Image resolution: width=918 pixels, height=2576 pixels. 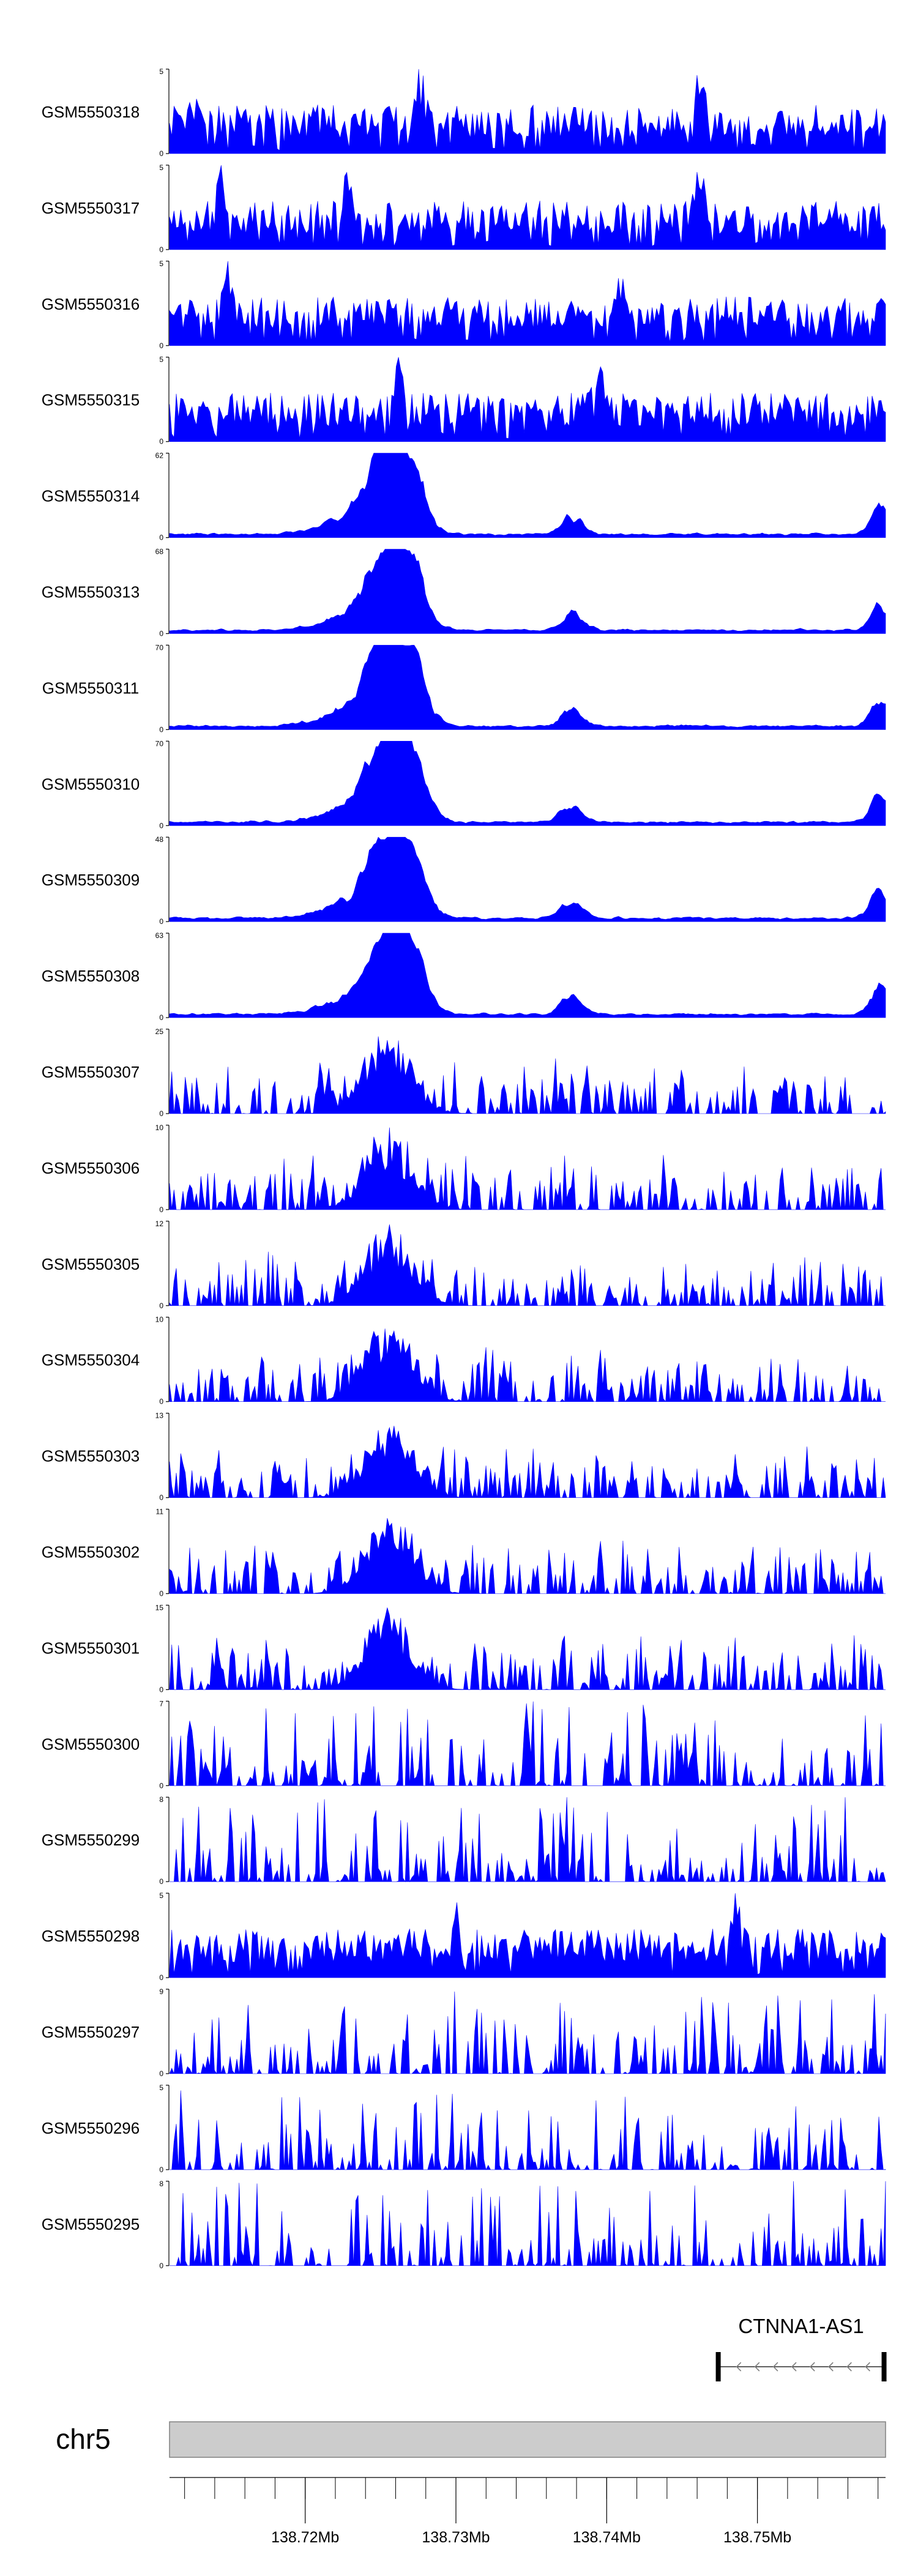 I want to click on track-label: GSM5550315, so click(x=91, y=400).